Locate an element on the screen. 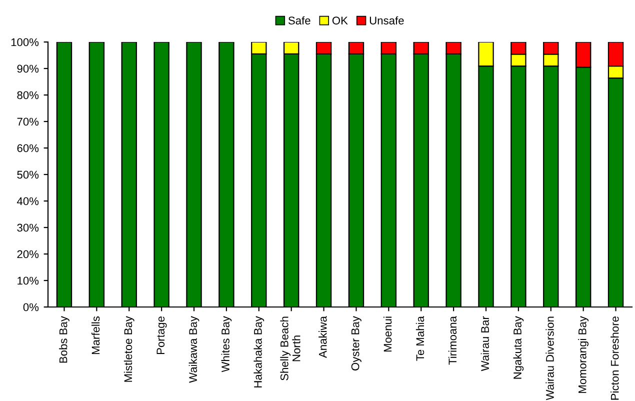 This screenshot has width=635, height=401. legend-label: Unsafe is located at coordinates (387, 20).